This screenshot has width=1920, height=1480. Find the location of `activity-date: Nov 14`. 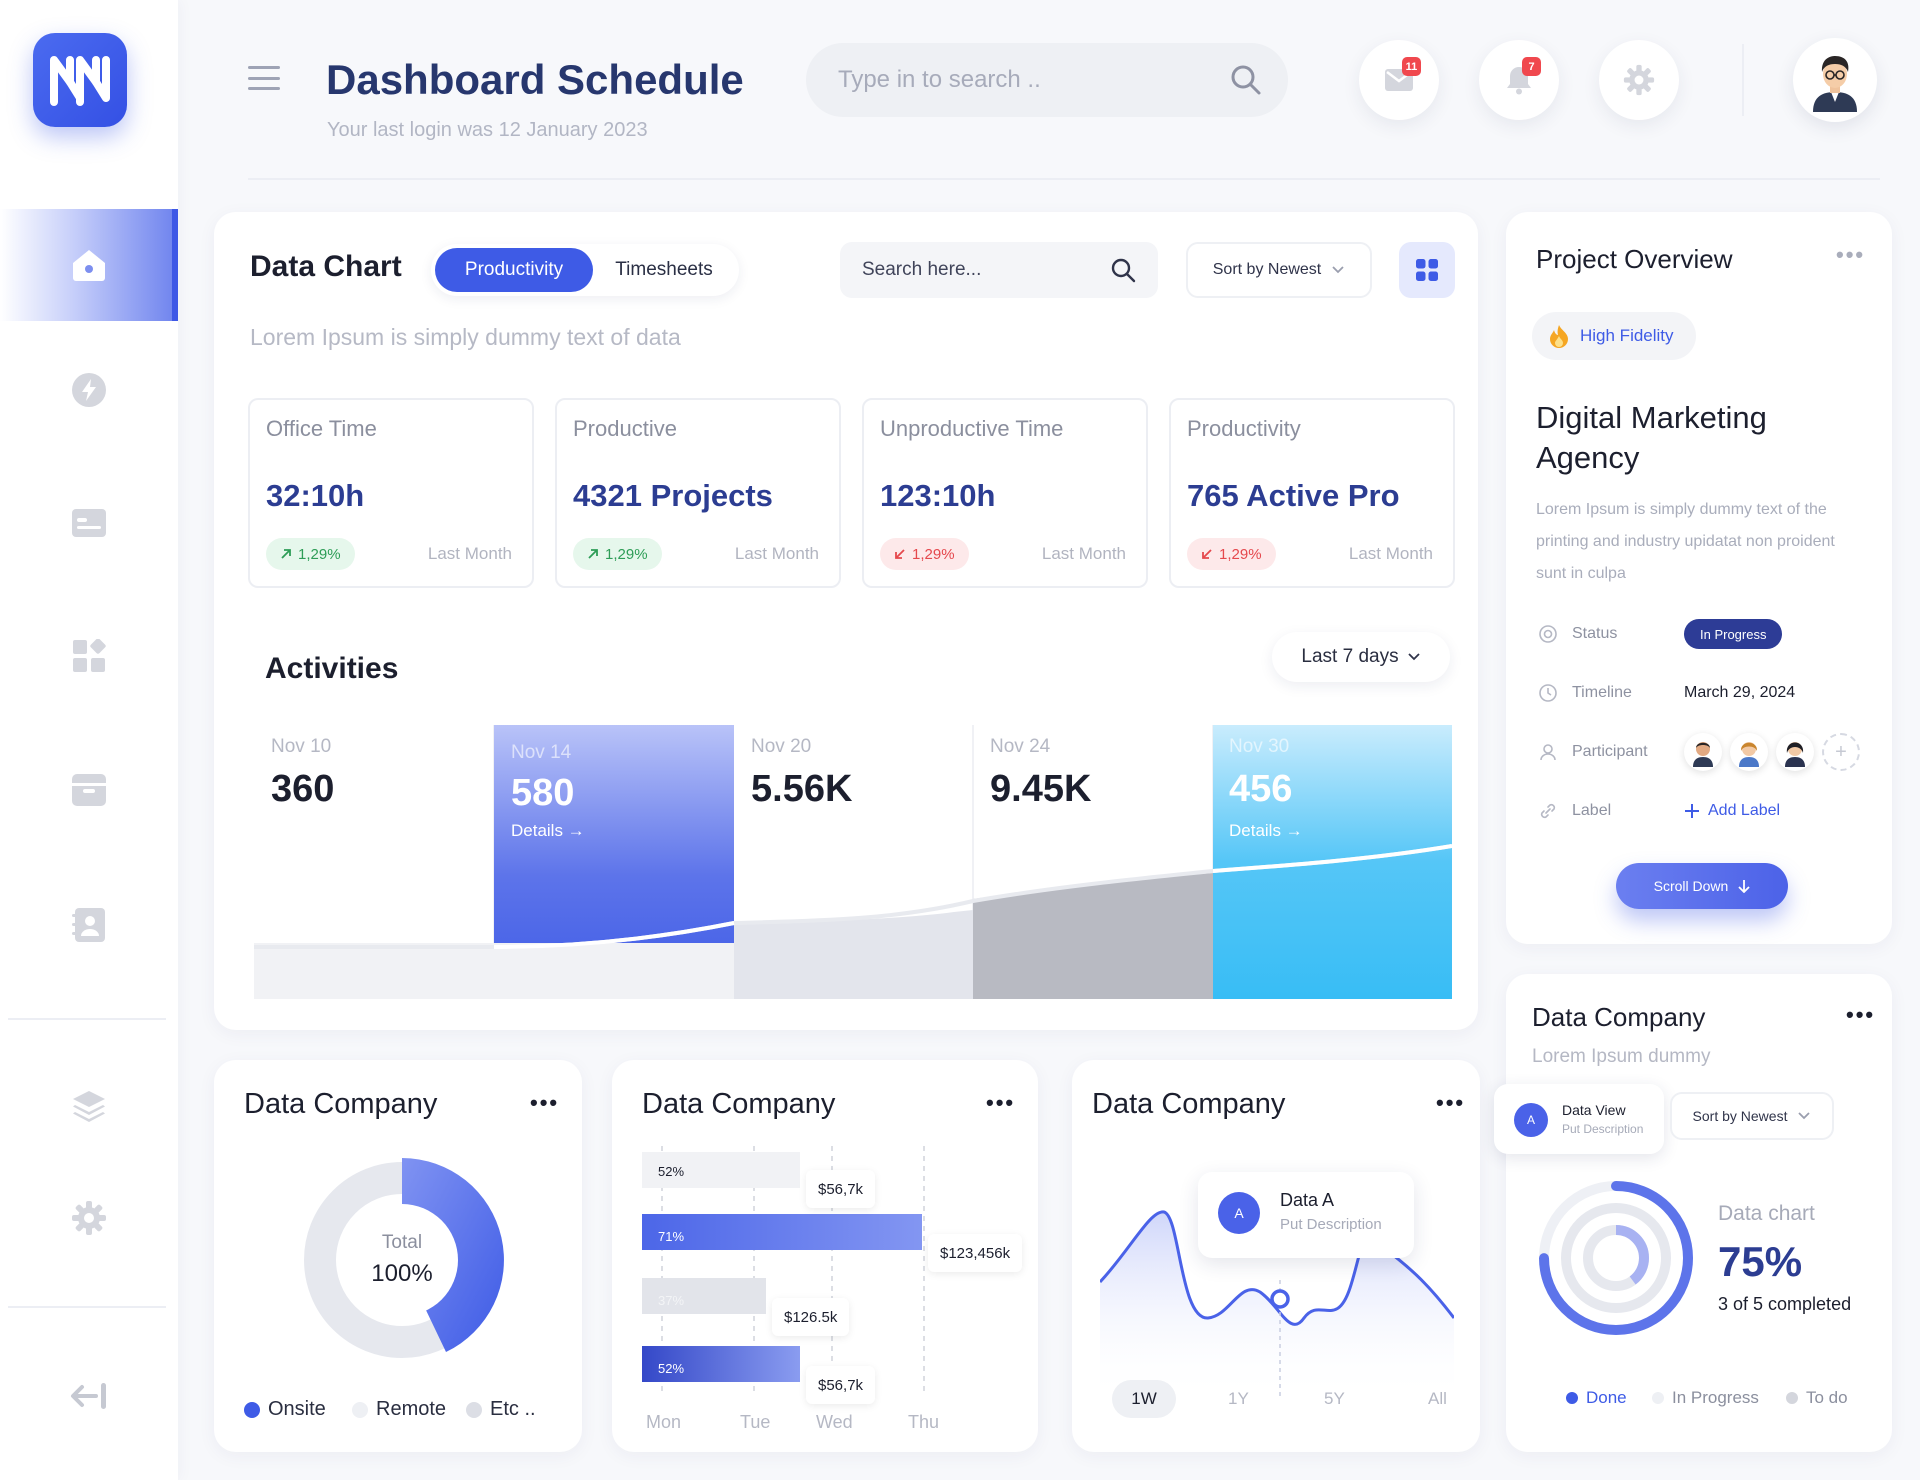

activity-date: Nov 14 is located at coordinates (541, 752).